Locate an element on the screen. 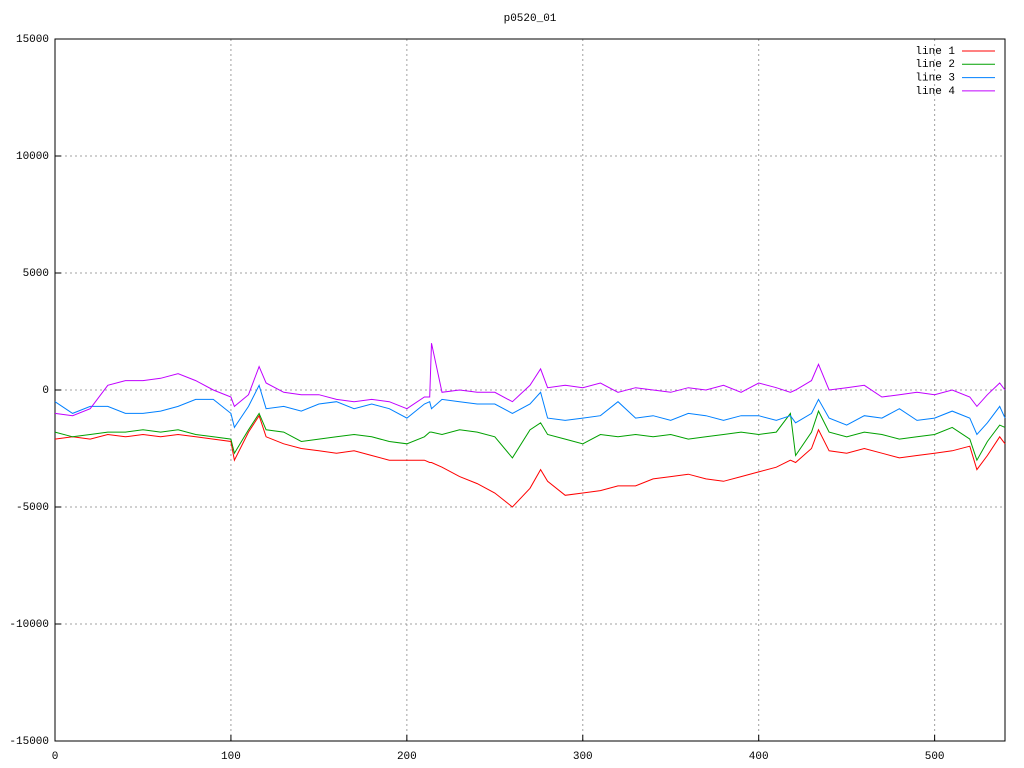 The image size is (1024, 768). y-tick-label: 15000 is located at coordinates (32, 40).